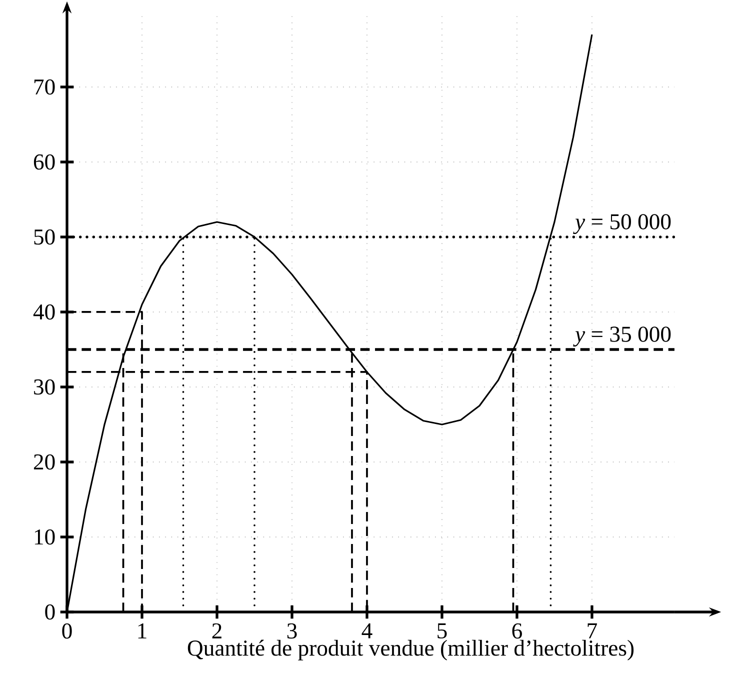 This screenshot has width=742, height=695. I want to click on y-tick-label: 20, so click(44, 462).